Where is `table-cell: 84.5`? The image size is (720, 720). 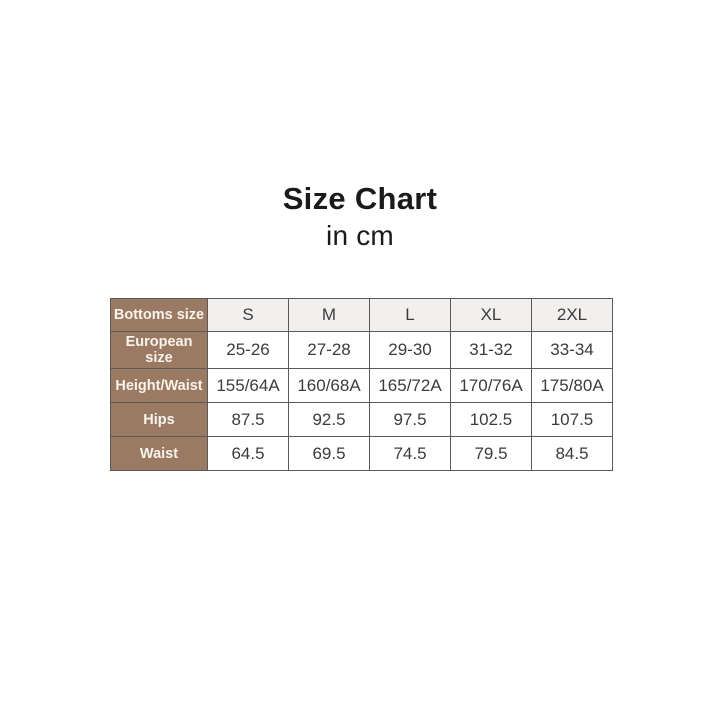
table-cell: 84.5 is located at coordinates (572, 454).